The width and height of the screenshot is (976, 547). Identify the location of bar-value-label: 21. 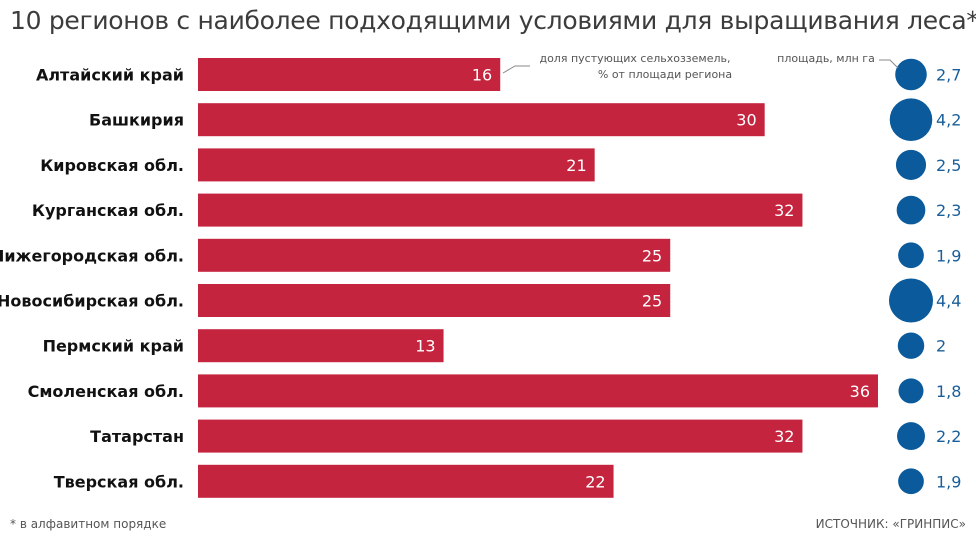
(576, 165).